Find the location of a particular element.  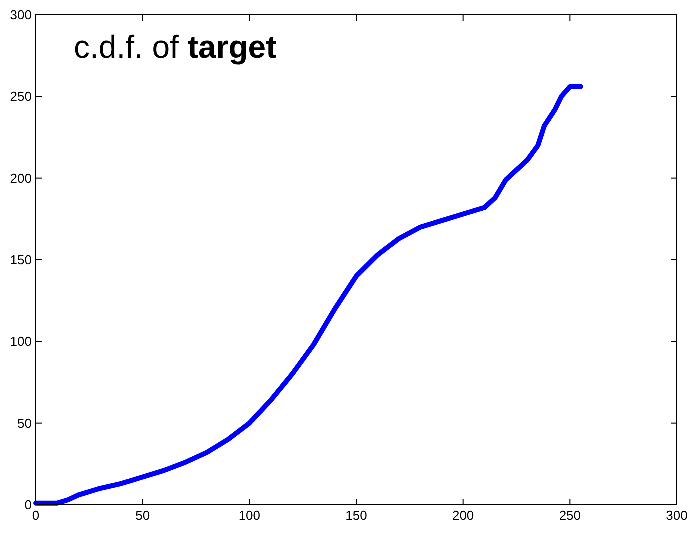

y-tick-label: 300 is located at coordinates (21, 15).